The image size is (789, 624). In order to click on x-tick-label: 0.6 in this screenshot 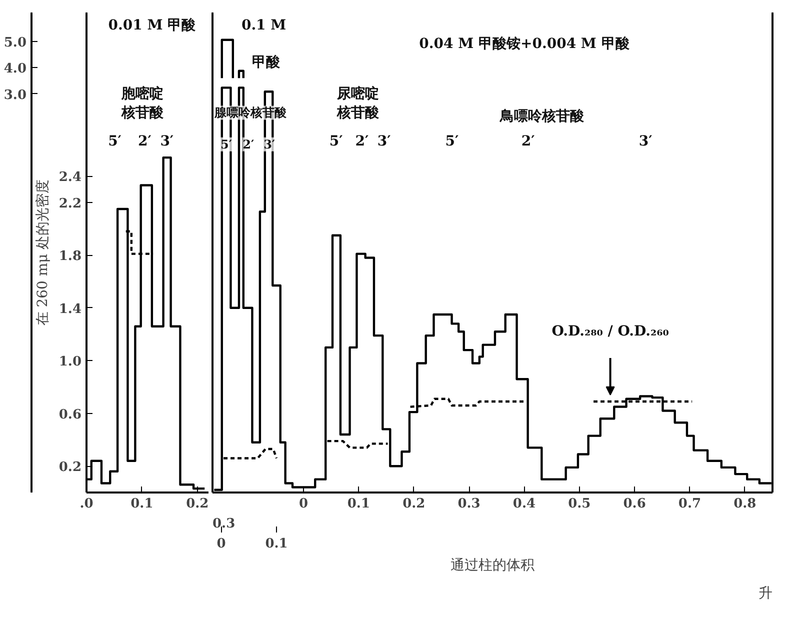, I will do `click(634, 504)`.